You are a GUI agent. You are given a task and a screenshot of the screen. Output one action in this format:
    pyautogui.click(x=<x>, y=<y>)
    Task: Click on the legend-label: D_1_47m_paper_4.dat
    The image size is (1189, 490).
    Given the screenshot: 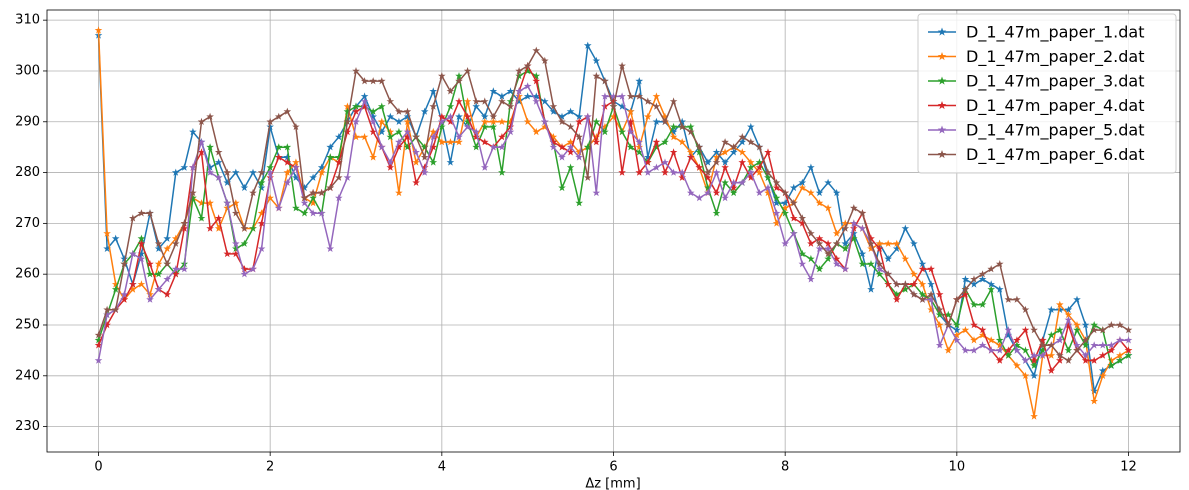 What is the action you would take?
    pyautogui.click(x=1055, y=106)
    